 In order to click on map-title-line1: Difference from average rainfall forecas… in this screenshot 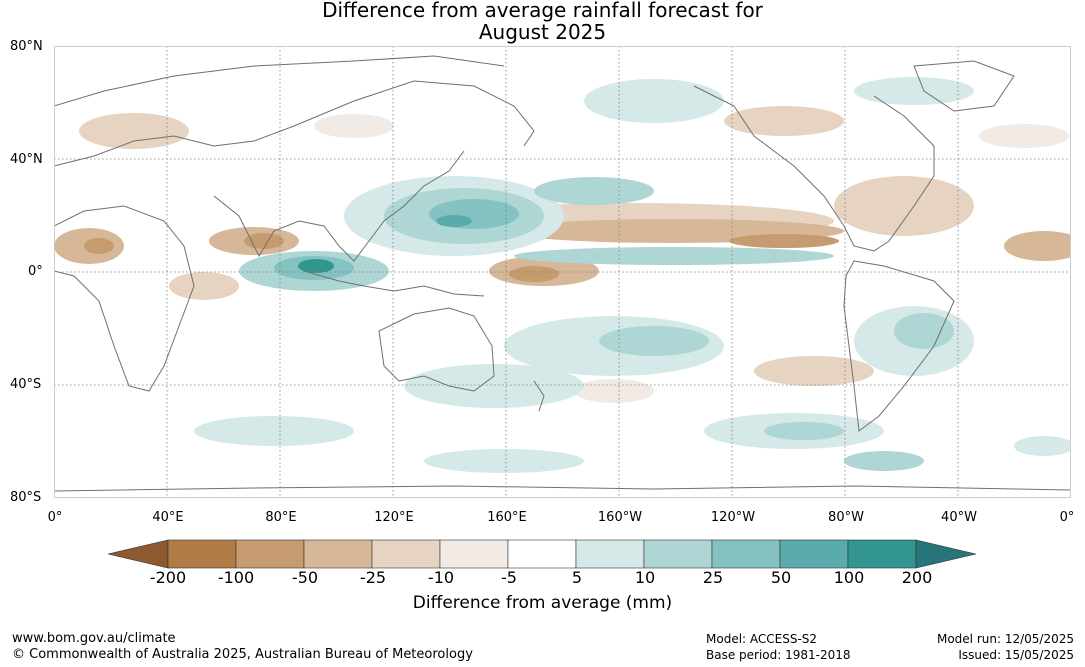, I will do `click(542, 11)`.